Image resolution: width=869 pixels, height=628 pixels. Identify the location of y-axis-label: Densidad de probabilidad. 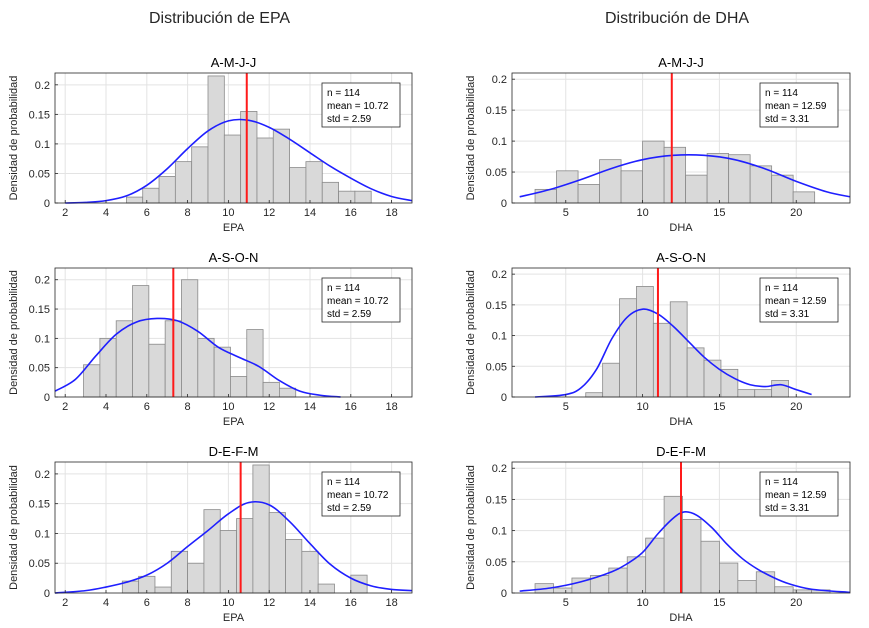
(471, 332).